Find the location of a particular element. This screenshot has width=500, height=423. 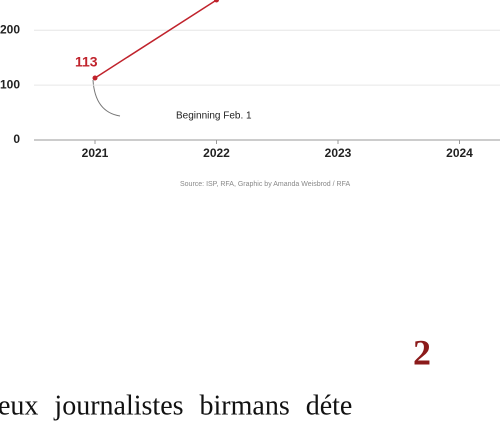

x-tick-label: 2021 is located at coordinates (95, 153).